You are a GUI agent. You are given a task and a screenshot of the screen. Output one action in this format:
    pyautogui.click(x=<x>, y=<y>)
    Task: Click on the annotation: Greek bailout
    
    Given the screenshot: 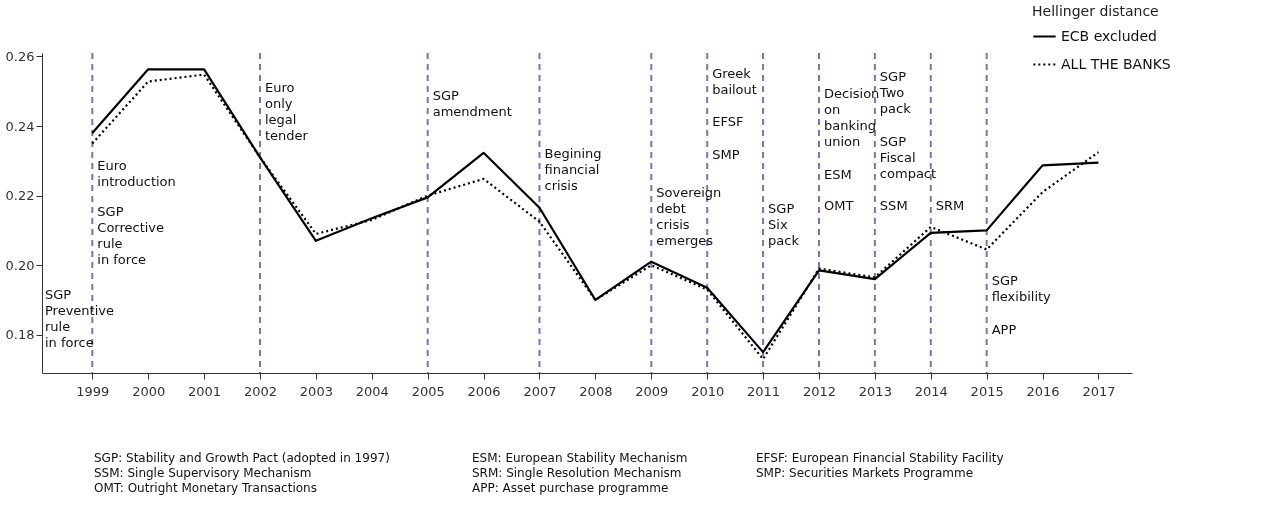 What is the action you would take?
    pyautogui.click(x=734, y=82)
    